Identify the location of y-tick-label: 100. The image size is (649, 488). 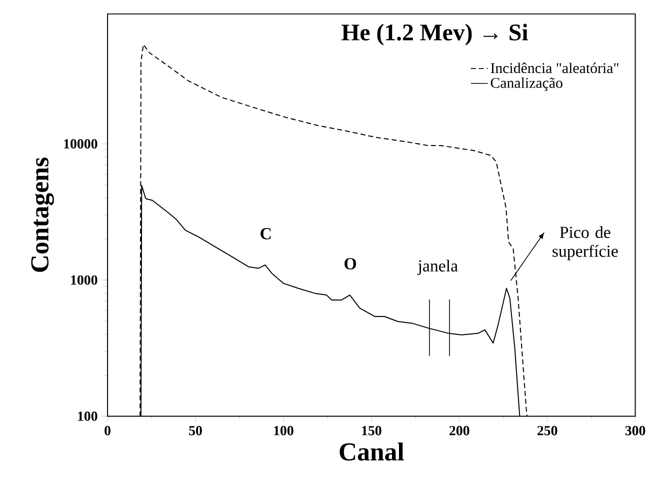
(88, 416).